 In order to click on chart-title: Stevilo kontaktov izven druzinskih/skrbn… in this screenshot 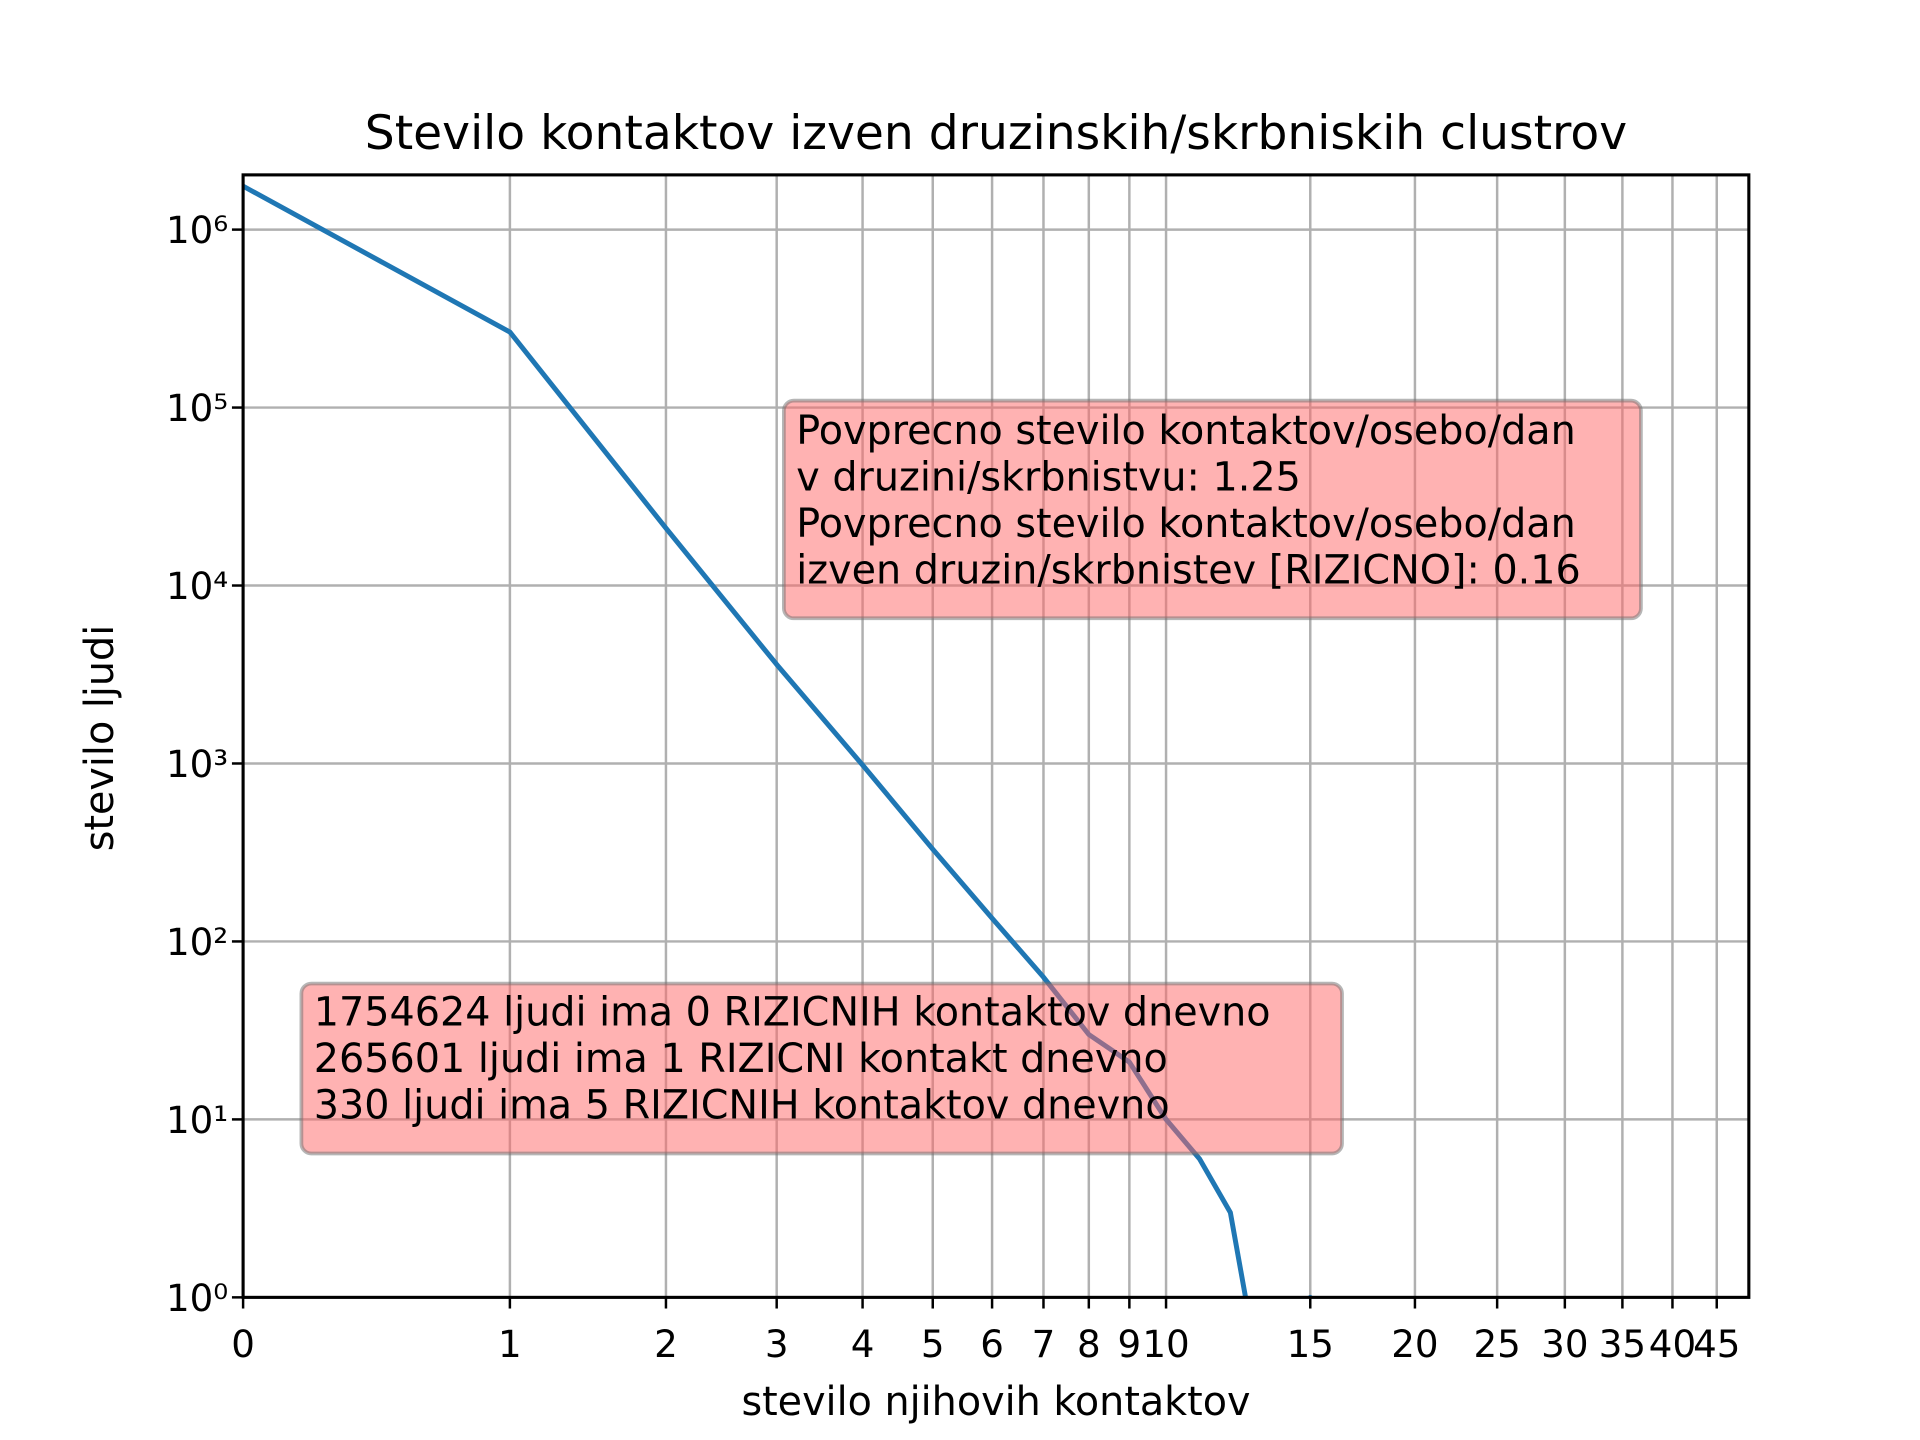, I will do `click(996, 133)`.